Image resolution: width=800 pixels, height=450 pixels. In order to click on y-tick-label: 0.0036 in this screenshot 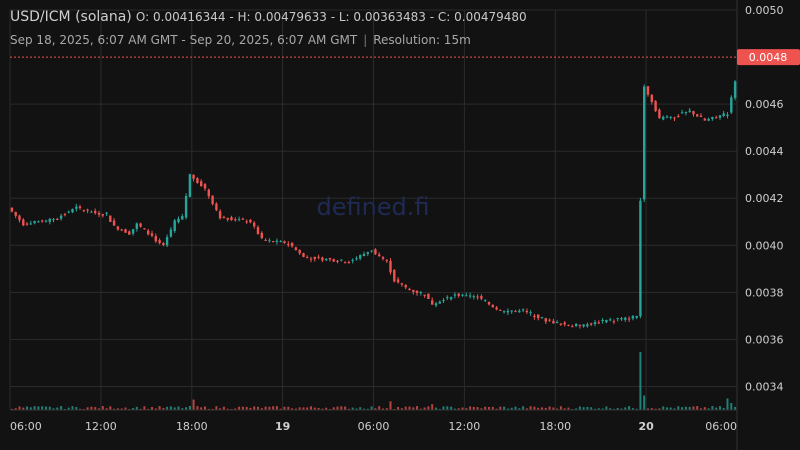, I will do `click(764, 339)`.